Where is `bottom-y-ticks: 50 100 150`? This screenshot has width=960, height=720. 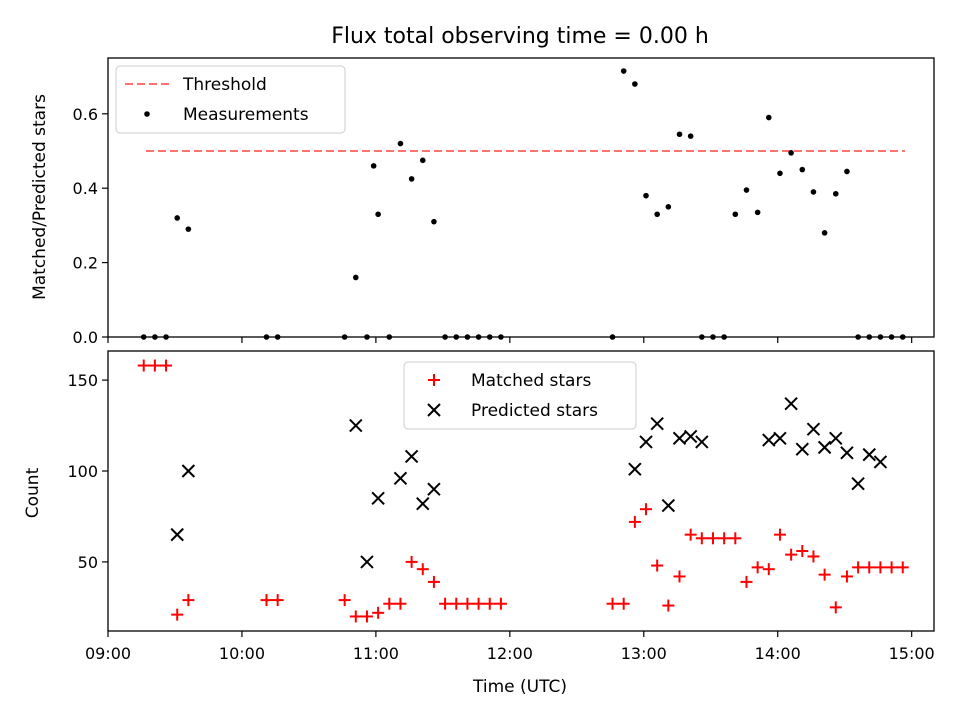 bottom-y-ticks: 50 100 150 is located at coordinates (87, 471).